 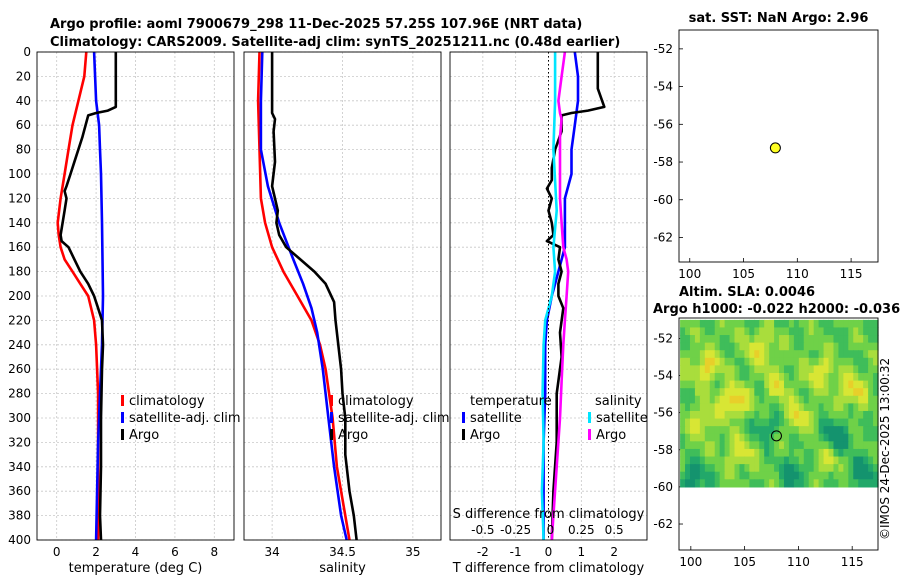 What do you see at coordinates (19, 442) in the screenshot?
I see `y-tick-label: 320` at bounding box center [19, 442].